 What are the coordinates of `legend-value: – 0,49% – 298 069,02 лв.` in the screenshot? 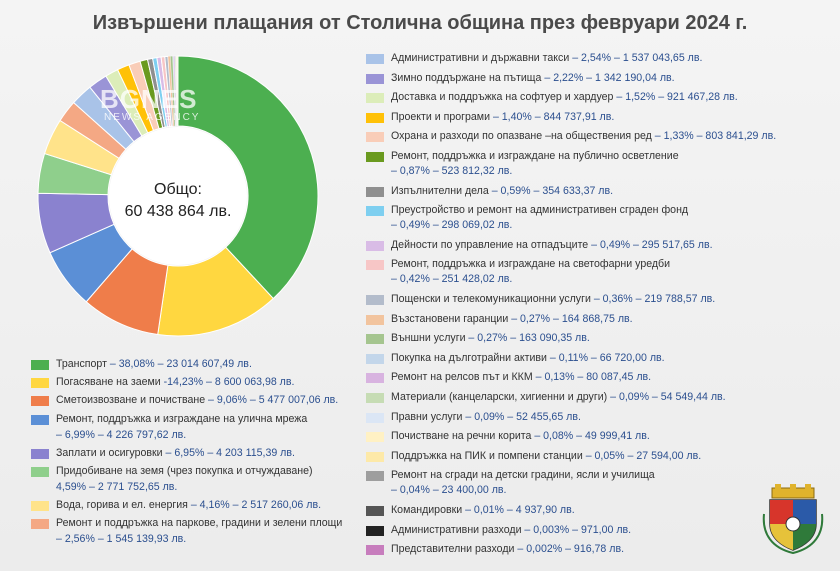 It's located at (452, 225).